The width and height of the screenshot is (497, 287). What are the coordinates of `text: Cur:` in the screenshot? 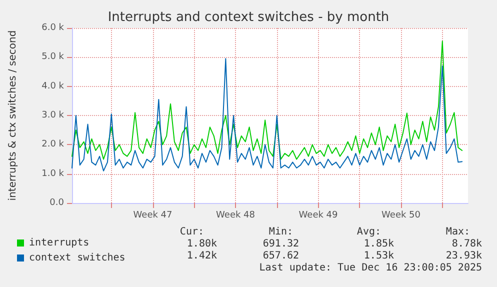 It's located at (192, 232).